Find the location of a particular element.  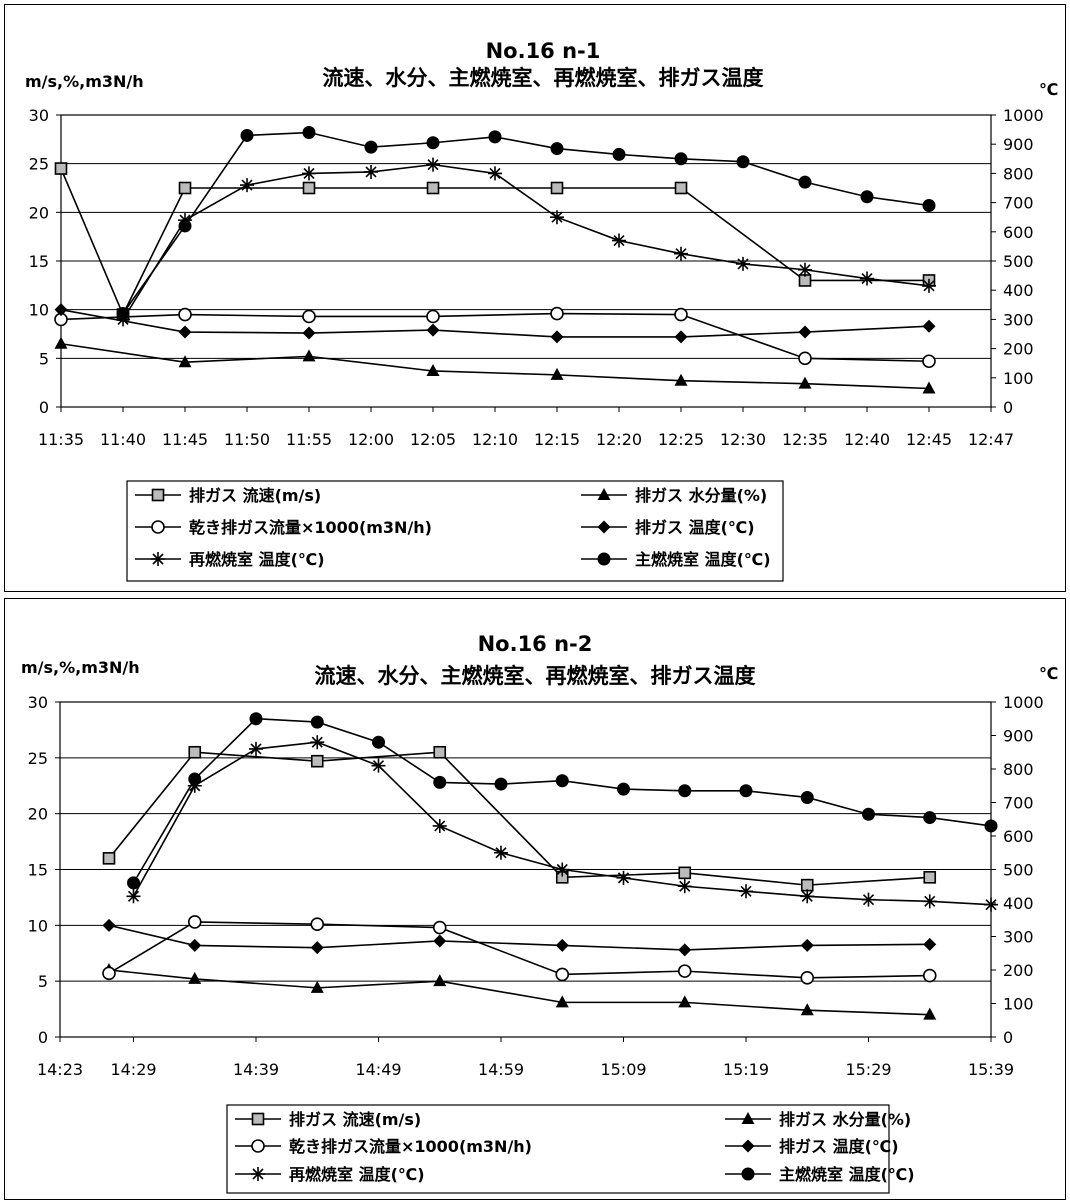

legend-item: 排ガス 水分量(%) is located at coordinates (818, 1119).